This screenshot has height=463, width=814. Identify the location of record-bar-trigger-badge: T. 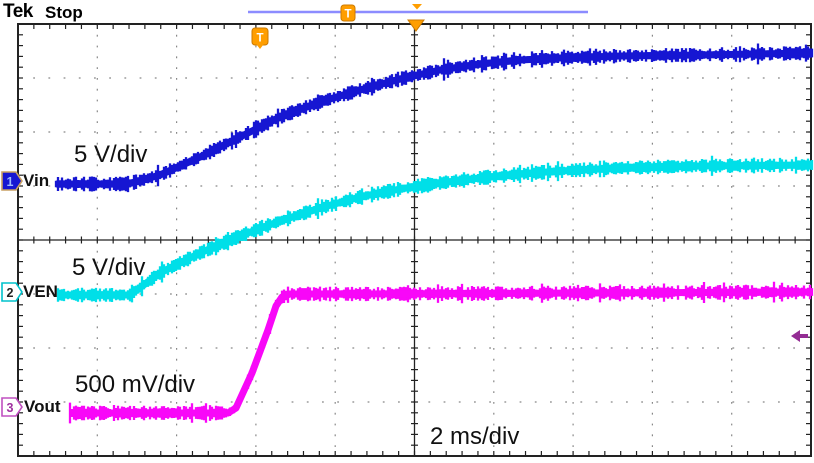
(348, 13).